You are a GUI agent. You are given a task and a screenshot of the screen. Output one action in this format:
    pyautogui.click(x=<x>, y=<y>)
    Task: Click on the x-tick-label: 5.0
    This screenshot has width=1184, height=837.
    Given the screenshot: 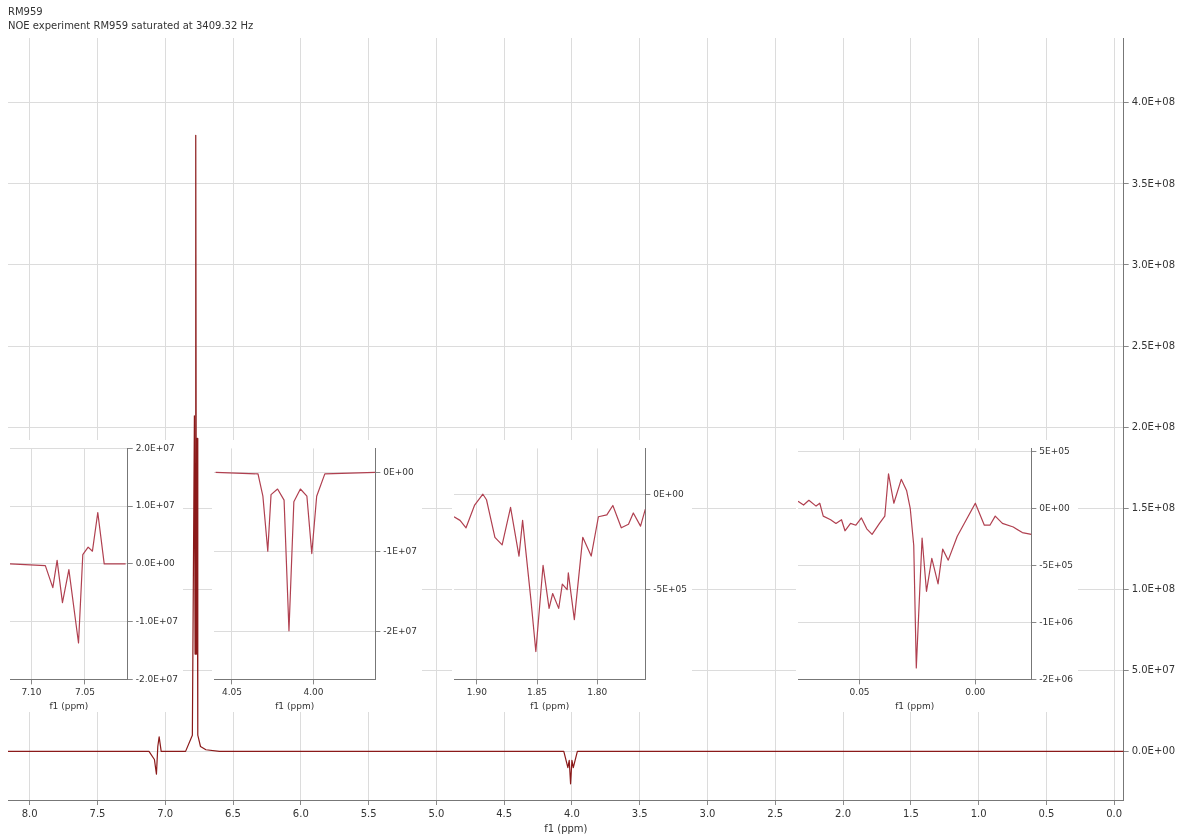 What is the action you would take?
    pyautogui.click(x=436, y=813)
    